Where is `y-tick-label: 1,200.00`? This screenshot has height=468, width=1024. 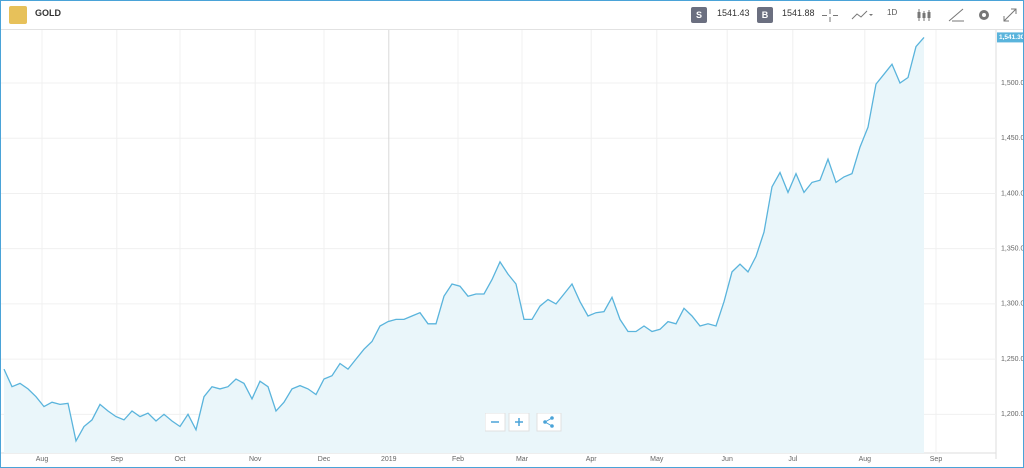
y-tick-label: 1,200.00 is located at coordinates (1012, 414).